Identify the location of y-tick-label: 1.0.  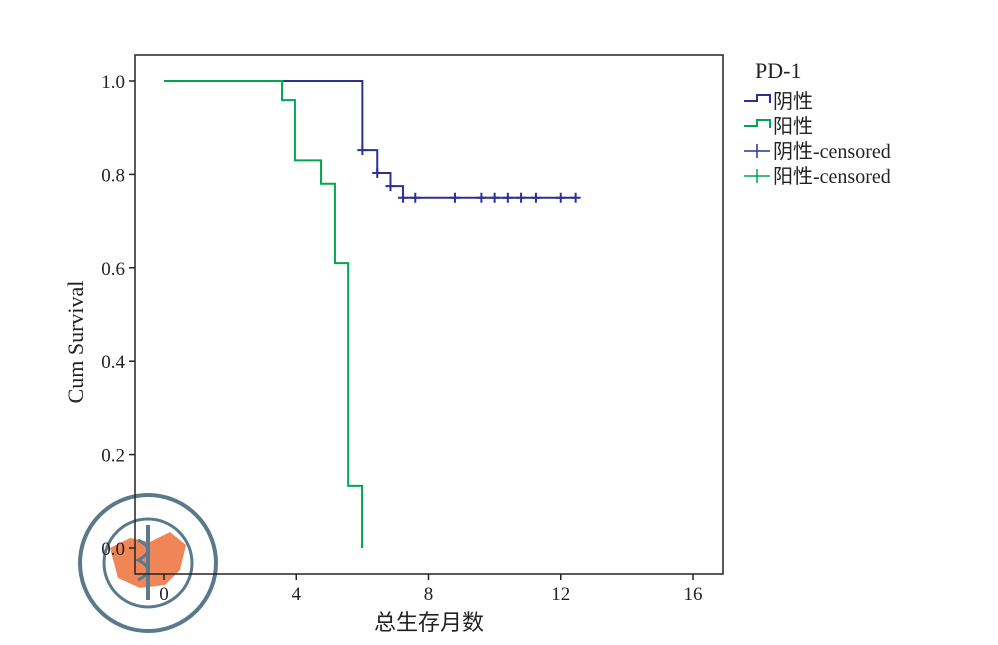
(113, 82).